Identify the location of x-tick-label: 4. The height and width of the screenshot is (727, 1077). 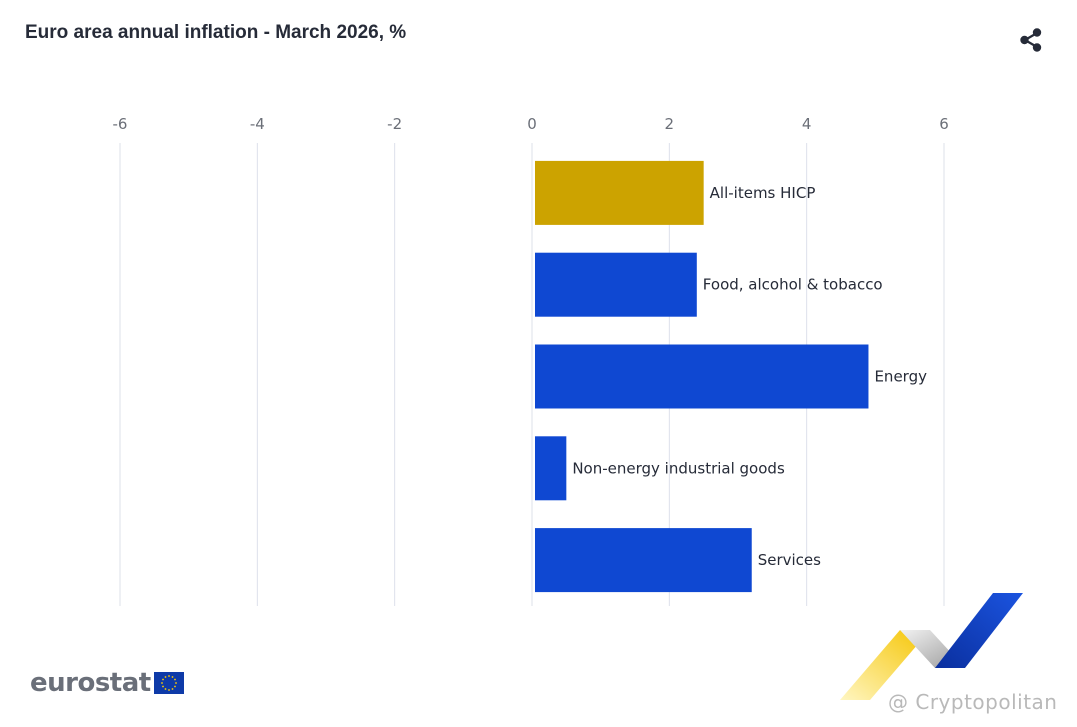
(807, 124).